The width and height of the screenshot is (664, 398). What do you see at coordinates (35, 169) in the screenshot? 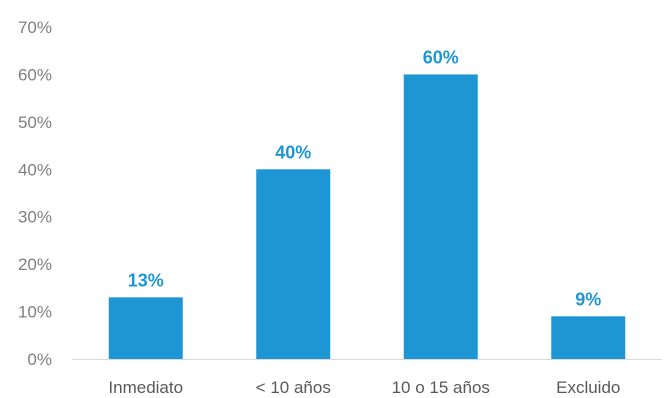
I see `y-tick-label: 40%` at bounding box center [35, 169].